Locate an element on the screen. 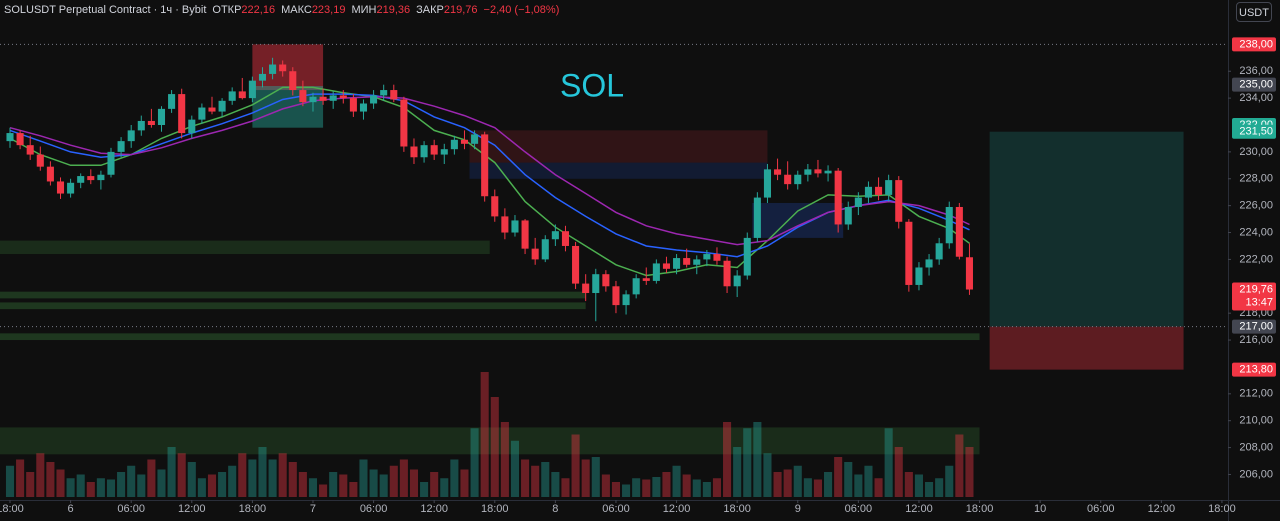 This screenshot has width=1280, height=521. x-tick-label: 6 is located at coordinates (71, 509).